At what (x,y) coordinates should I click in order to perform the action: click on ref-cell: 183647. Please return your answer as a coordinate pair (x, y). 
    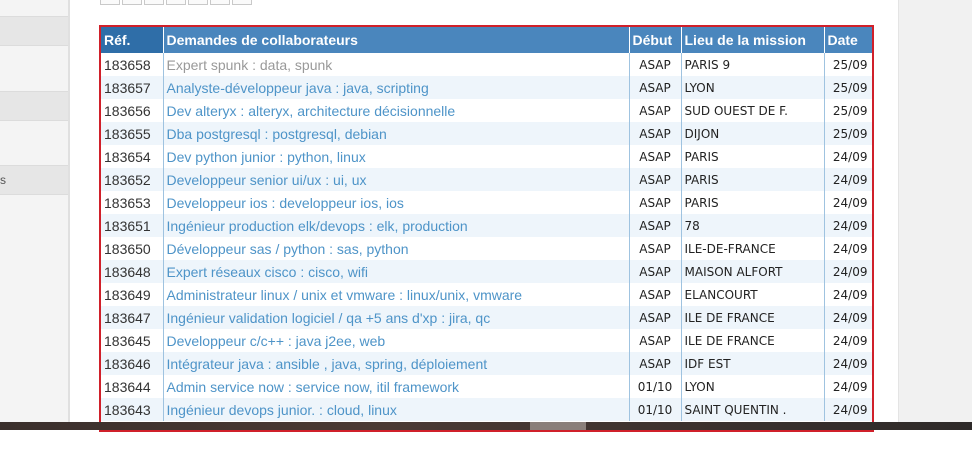
    Looking at the image, I should click on (132, 317).